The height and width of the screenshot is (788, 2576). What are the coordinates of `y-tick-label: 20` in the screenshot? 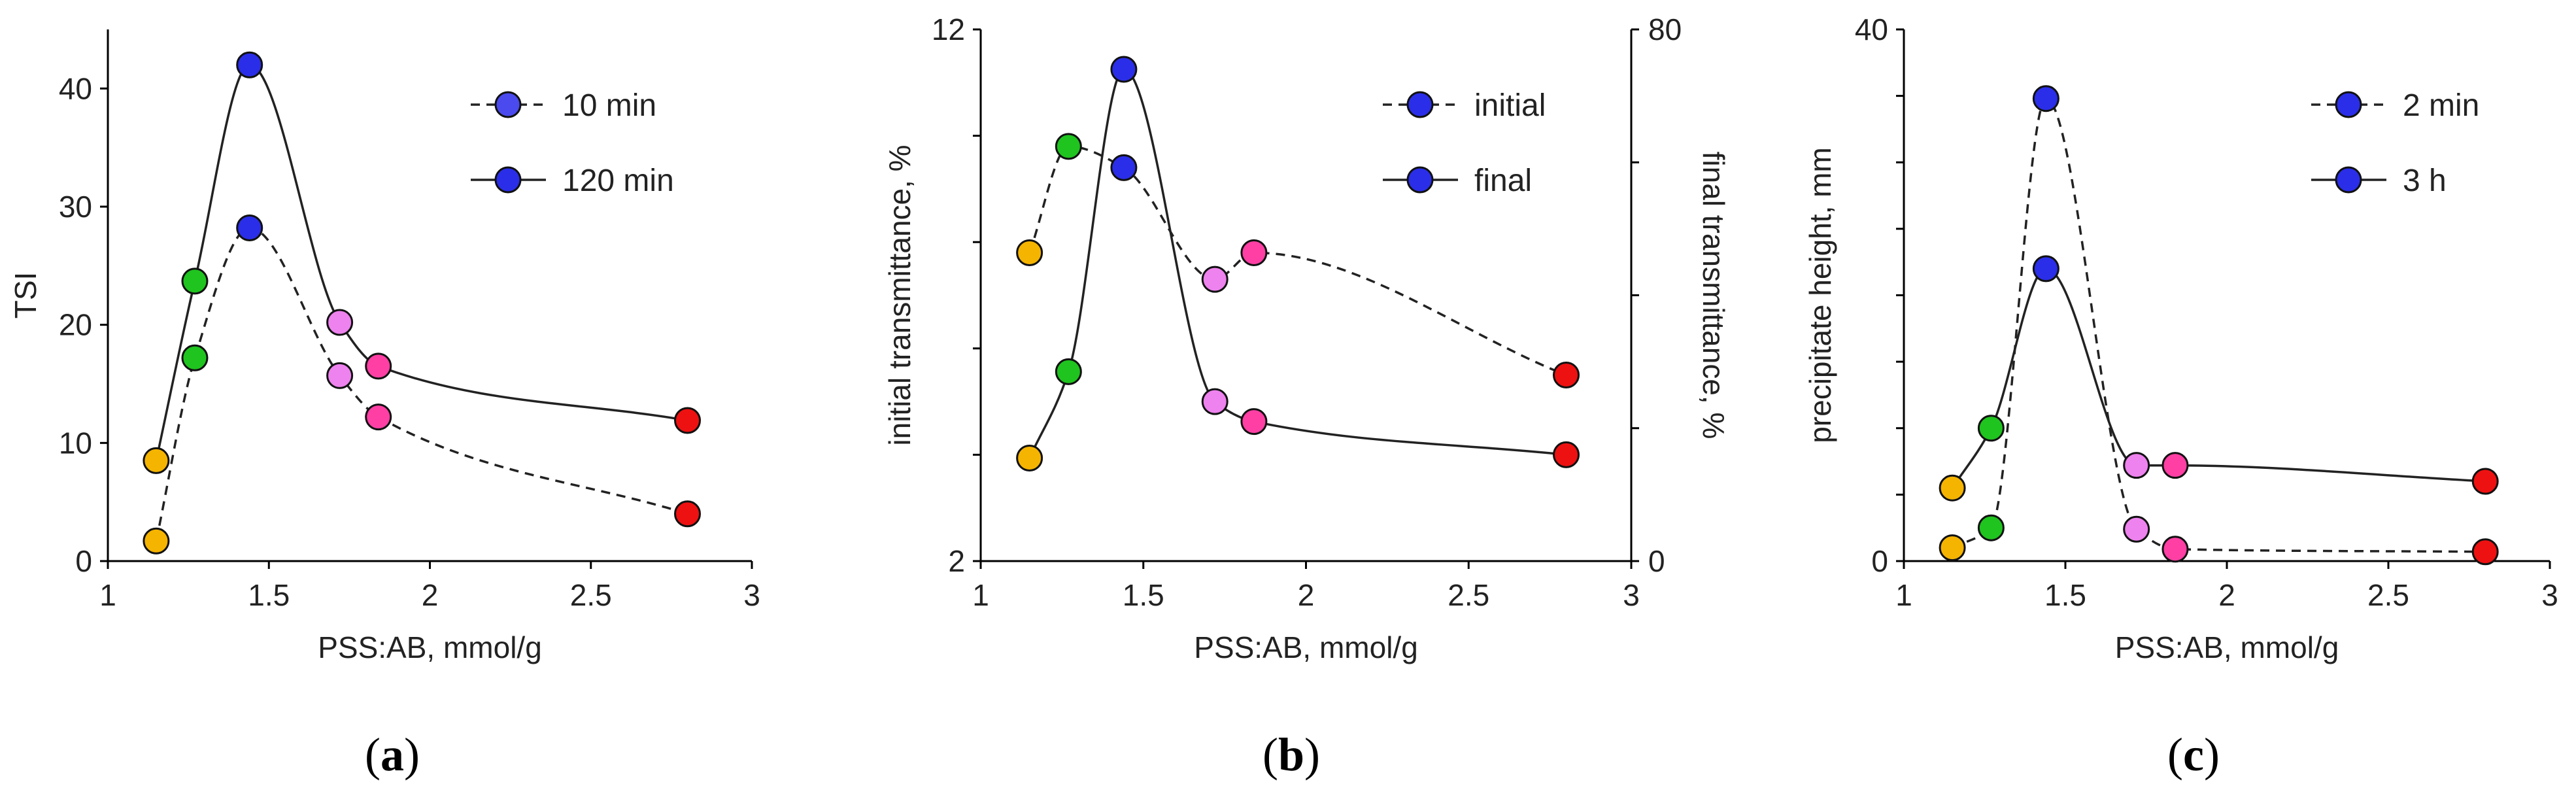 It's located at (75, 325).